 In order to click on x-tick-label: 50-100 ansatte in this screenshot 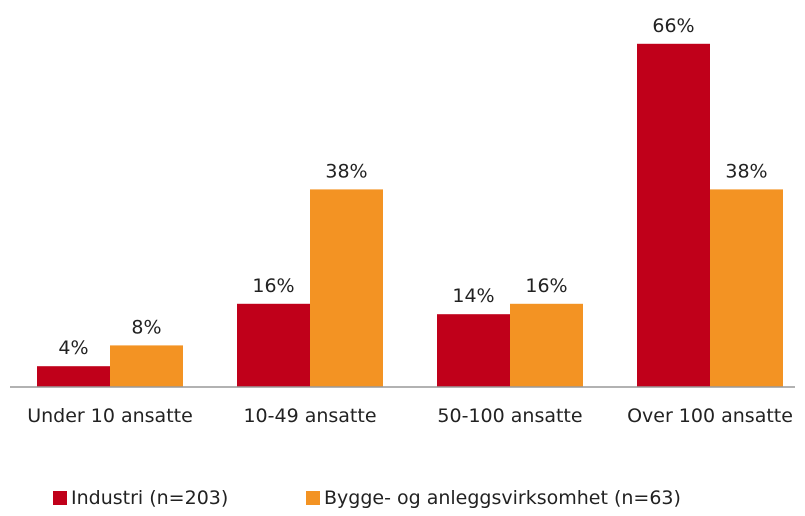, I will do `click(510, 416)`.